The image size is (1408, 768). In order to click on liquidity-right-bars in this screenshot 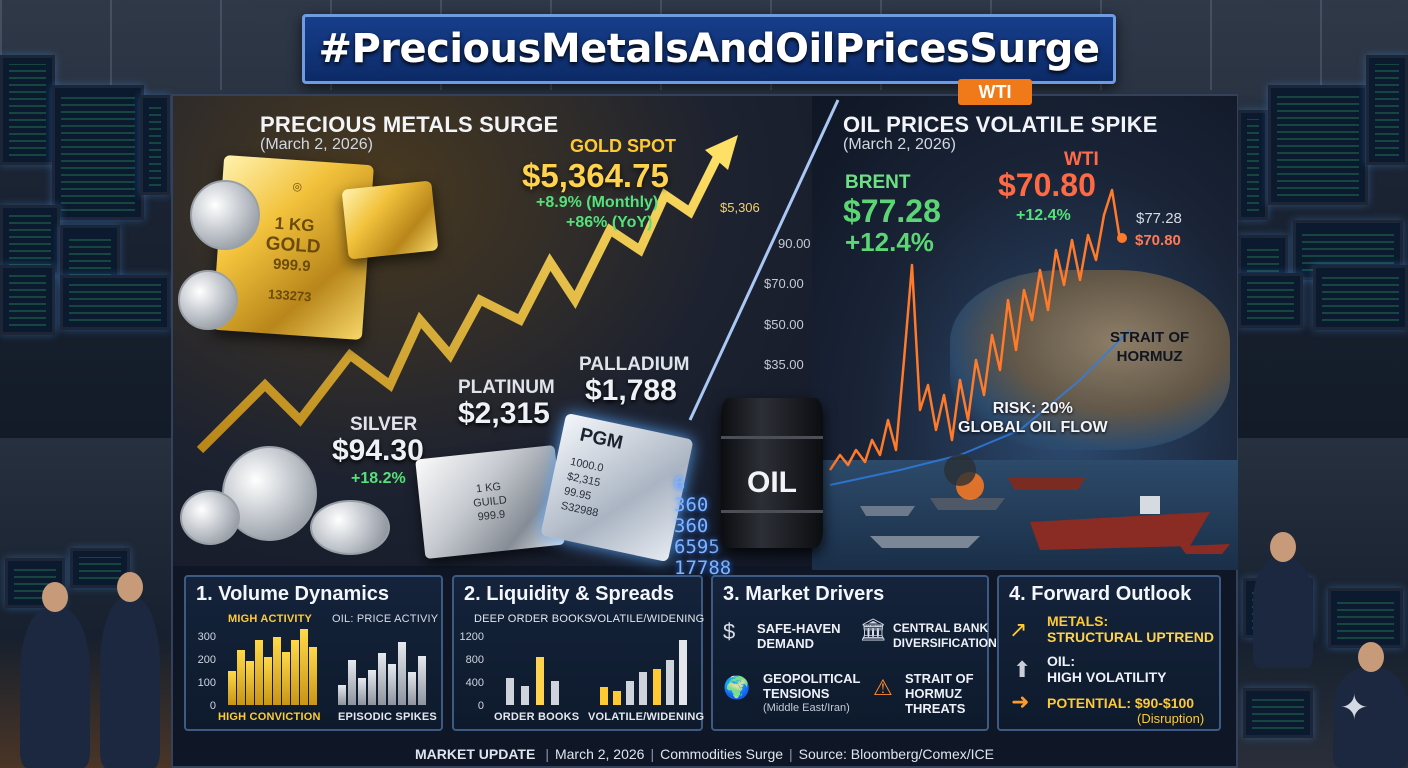, I will do `click(646, 669)`.